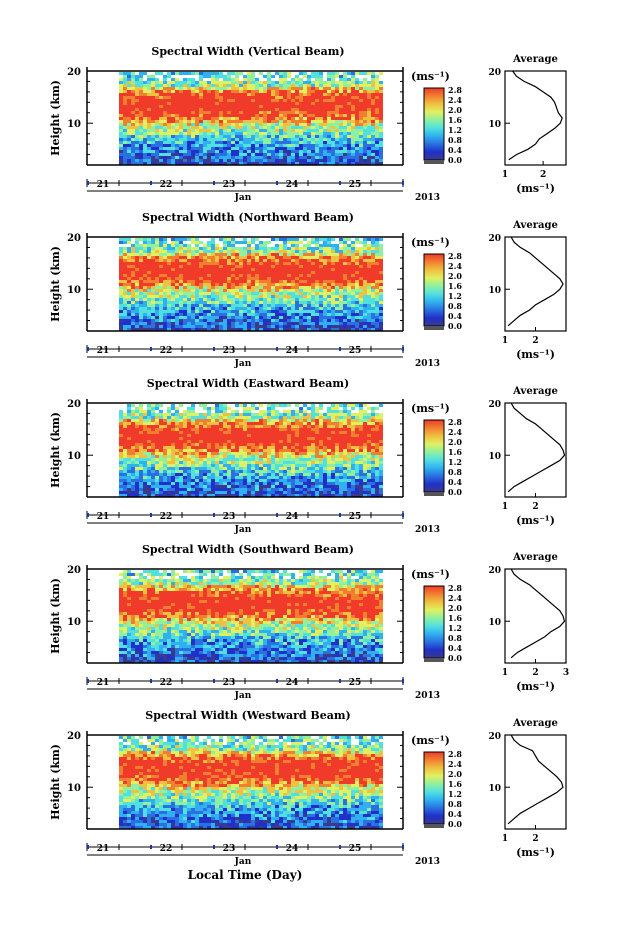 The width and height of the screenshot is (617, 931). Describe the element at coordinates (455, 266) in the screenshot. I see `colorbar-tick-label: 2.4` at that location.